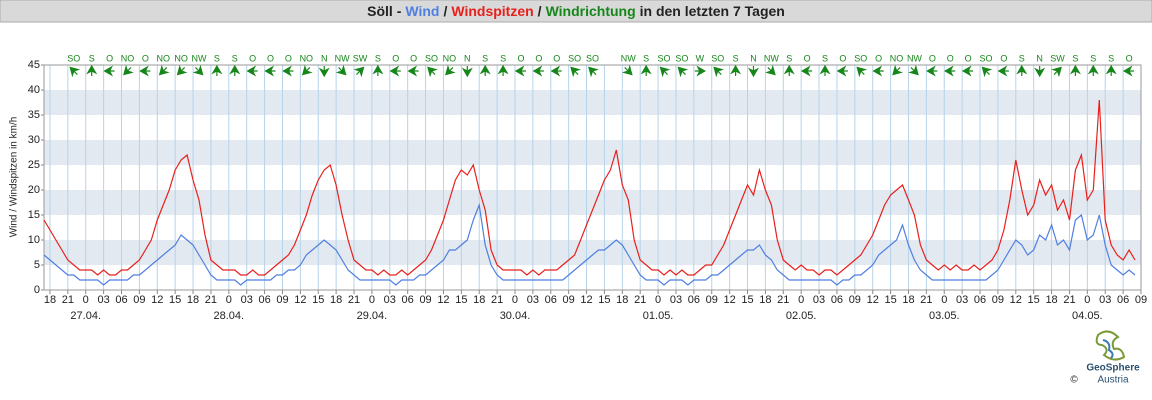  What do you see at coordinates (85, 316) in the screenshot?
I see `date-label: 27.04.` at bounding box center [85, 316].